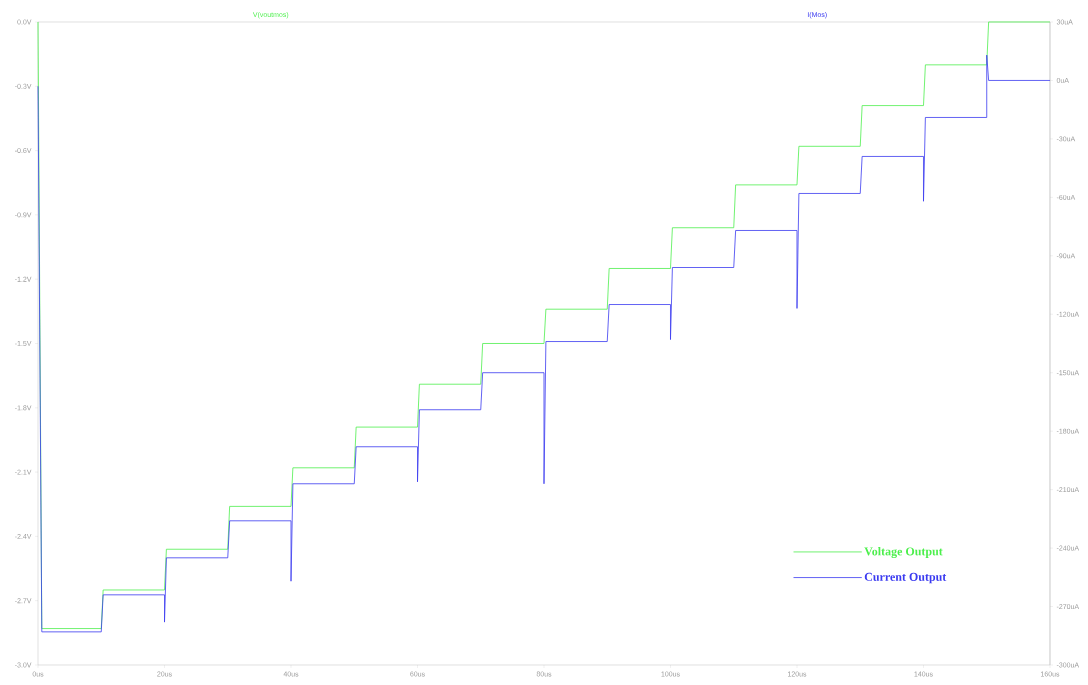 Image resolution: width=1088 pixels, height=685 pixels. What do you see at coordinates (903, 552) in the screenshot?
I see `text: Voltage Output` at bounding box center [903, 552].